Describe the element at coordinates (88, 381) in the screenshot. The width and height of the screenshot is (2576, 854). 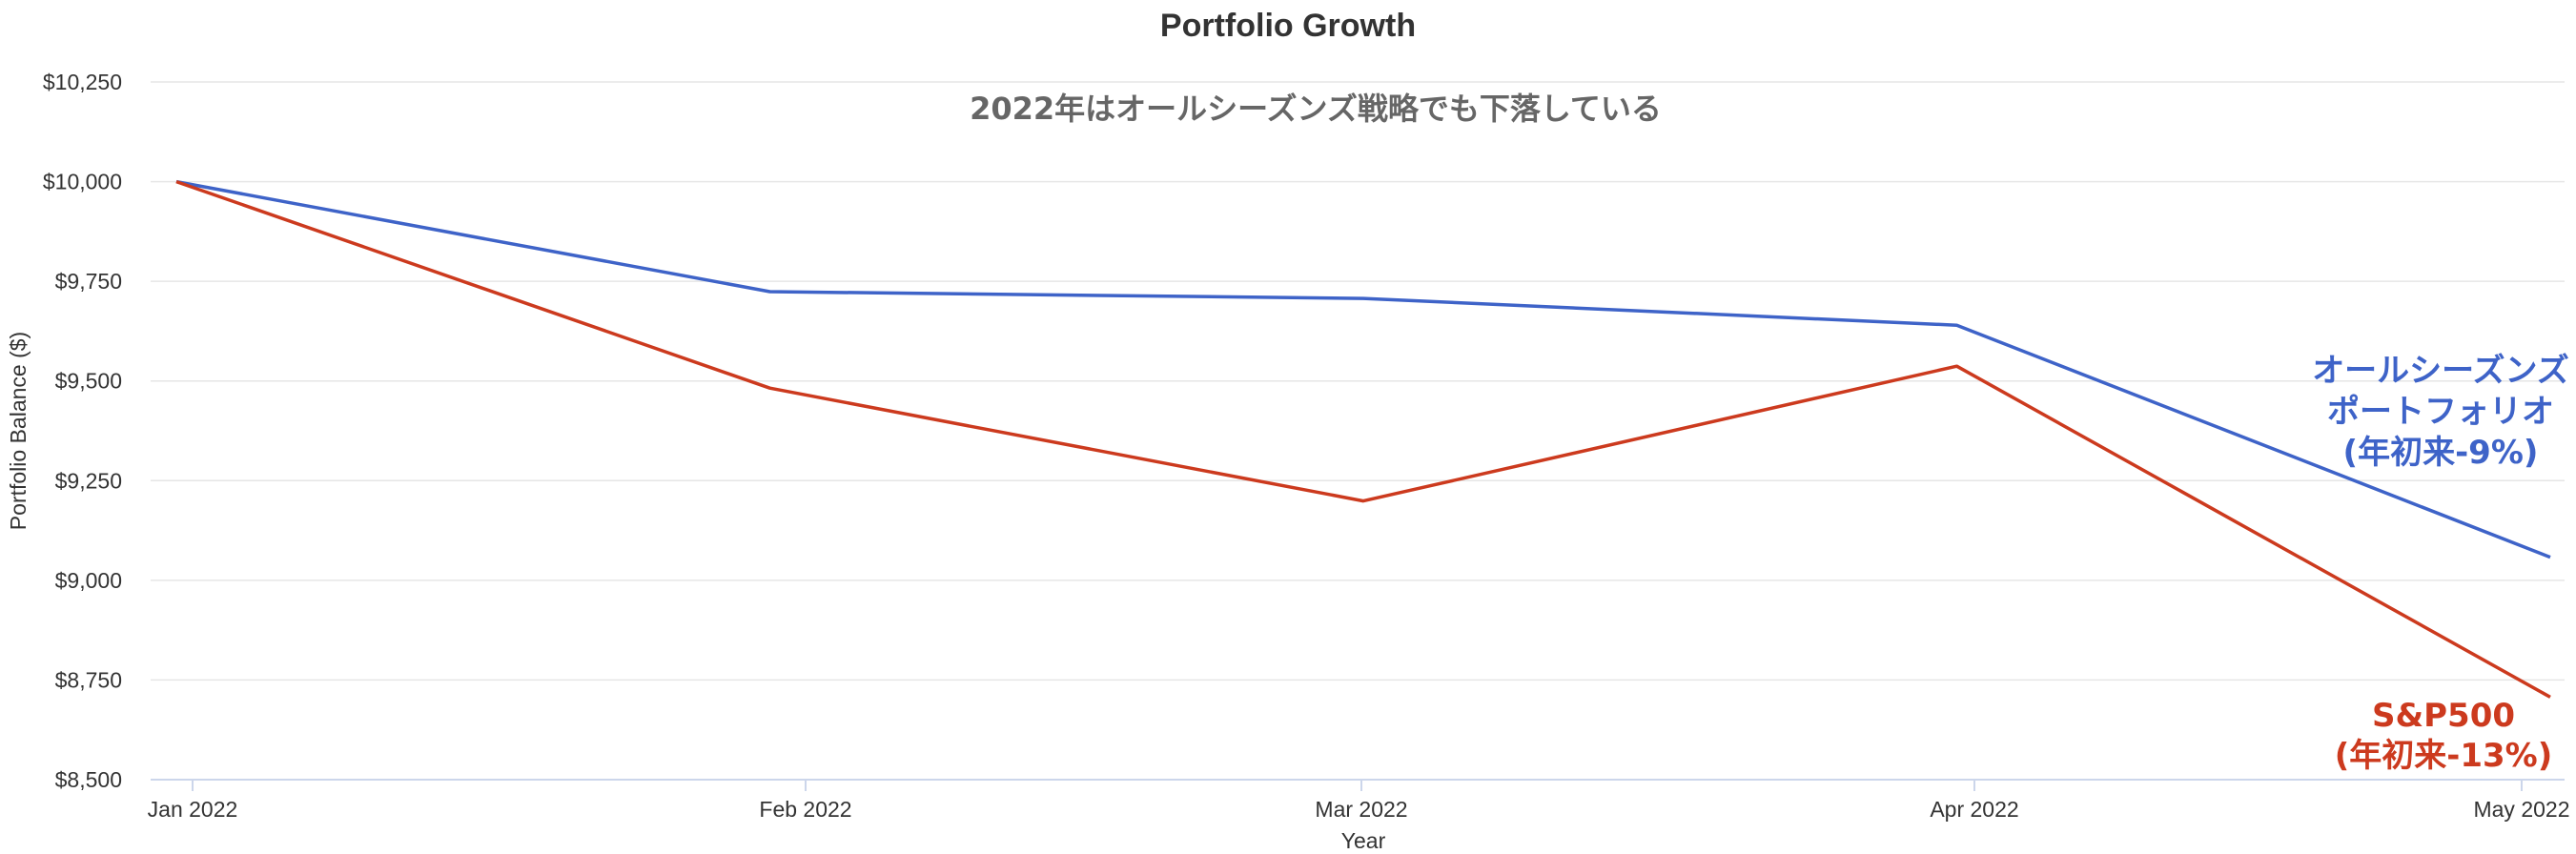
I see `y-tick-label: $9,500` at that location.